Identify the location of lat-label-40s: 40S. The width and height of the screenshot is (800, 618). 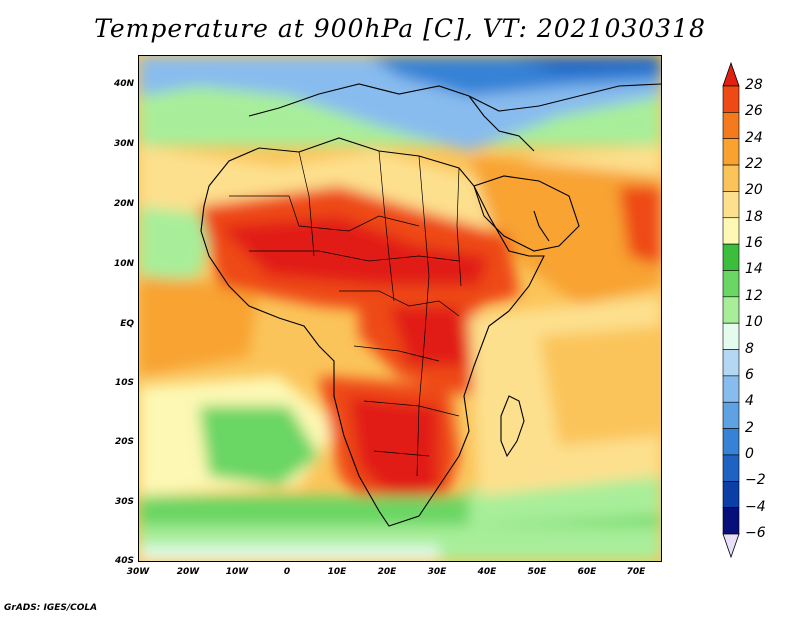
(124, 561).